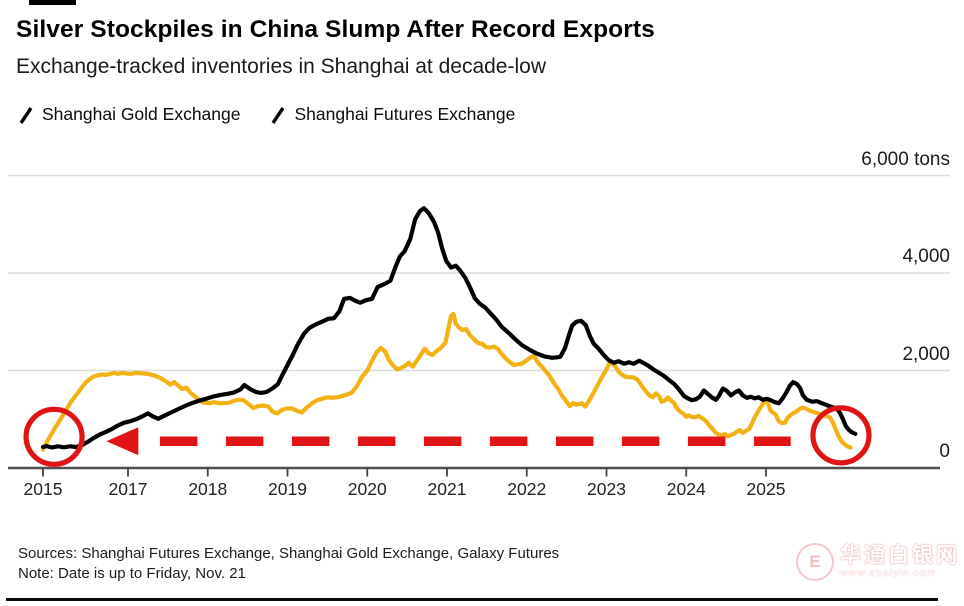  I want to click on watermark-site-name: 华通白银网, so click(900, 555).